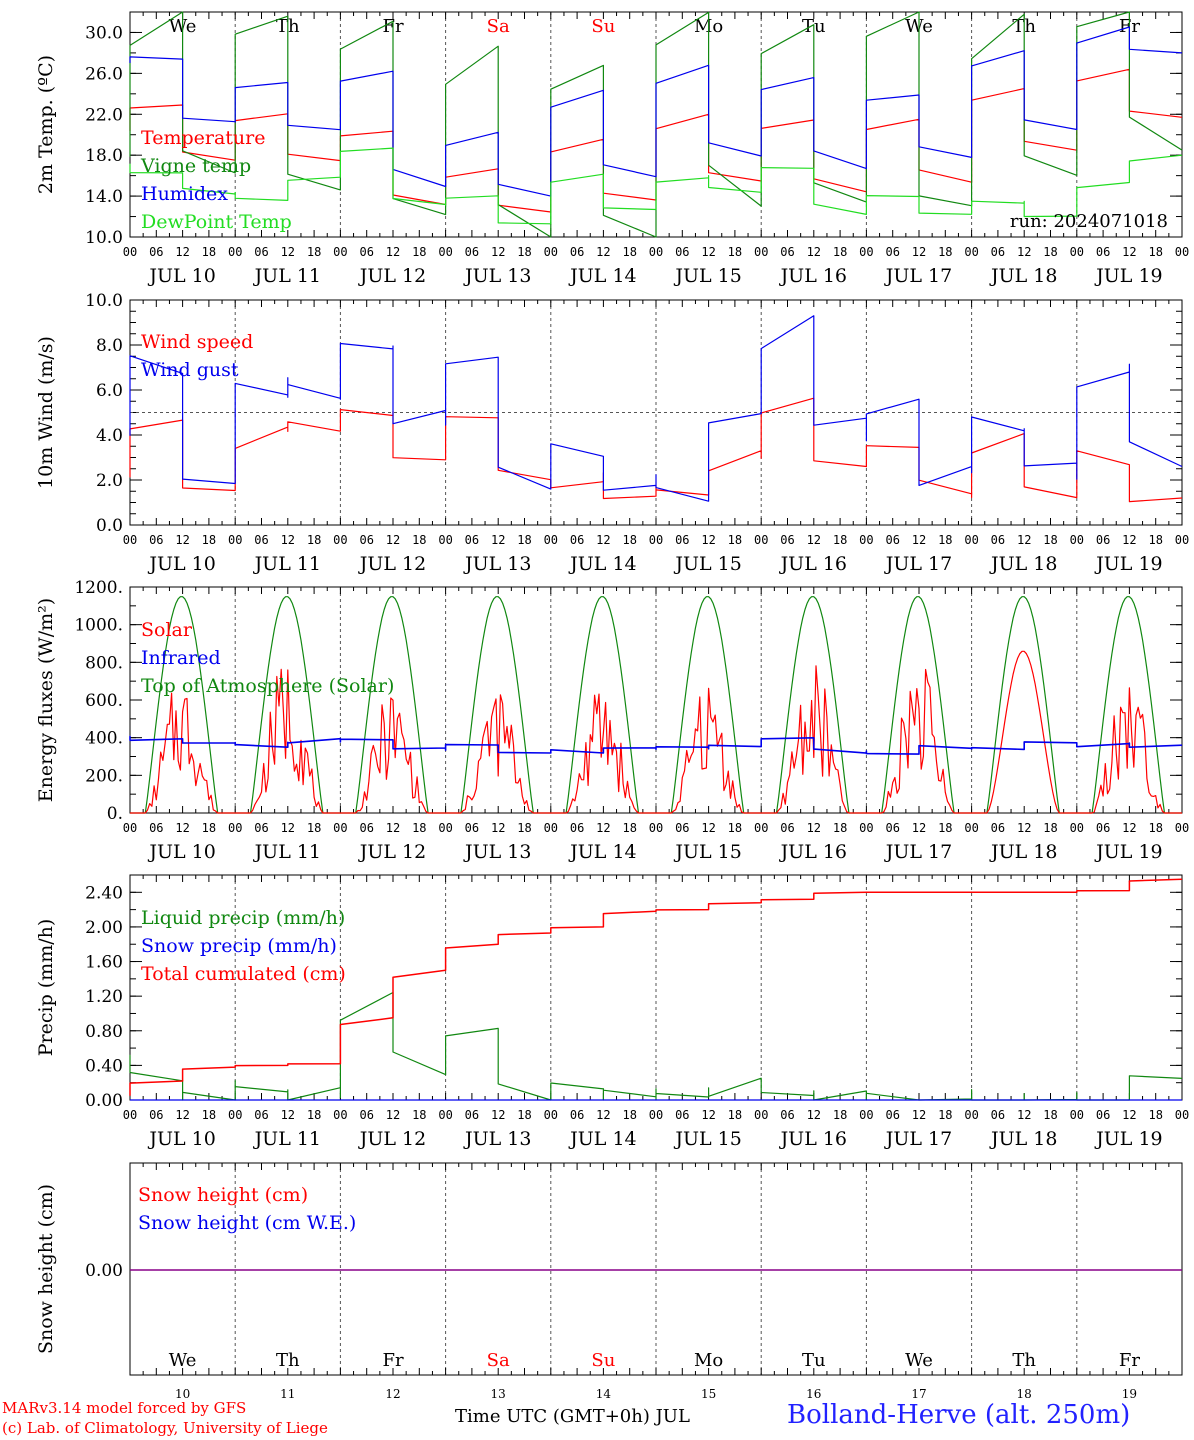  What do you see at coordinates (498, 26) in the screenshot?
I see `temp-weekday-label: Sa` at bounding box center [498, 26].